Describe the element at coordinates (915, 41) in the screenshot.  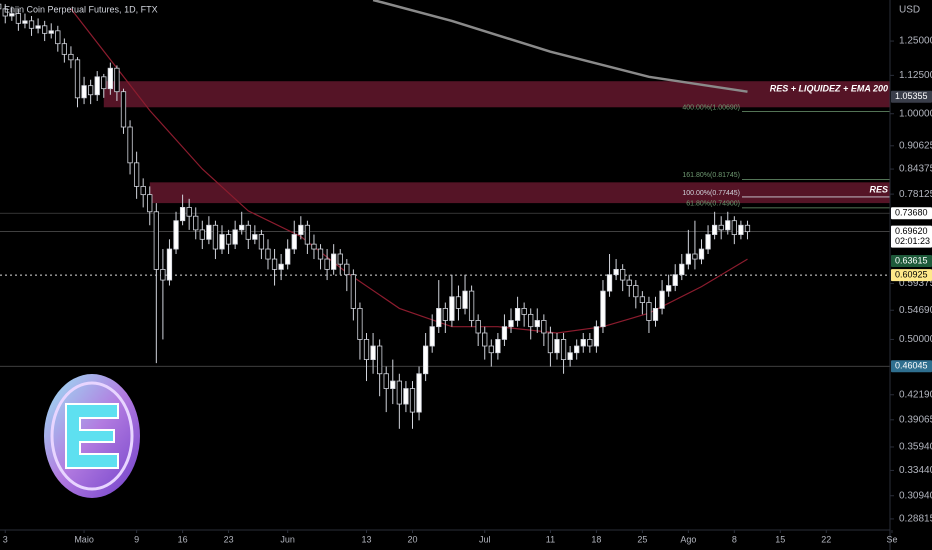
I see `y-tick-label: 1.25000` at that location.